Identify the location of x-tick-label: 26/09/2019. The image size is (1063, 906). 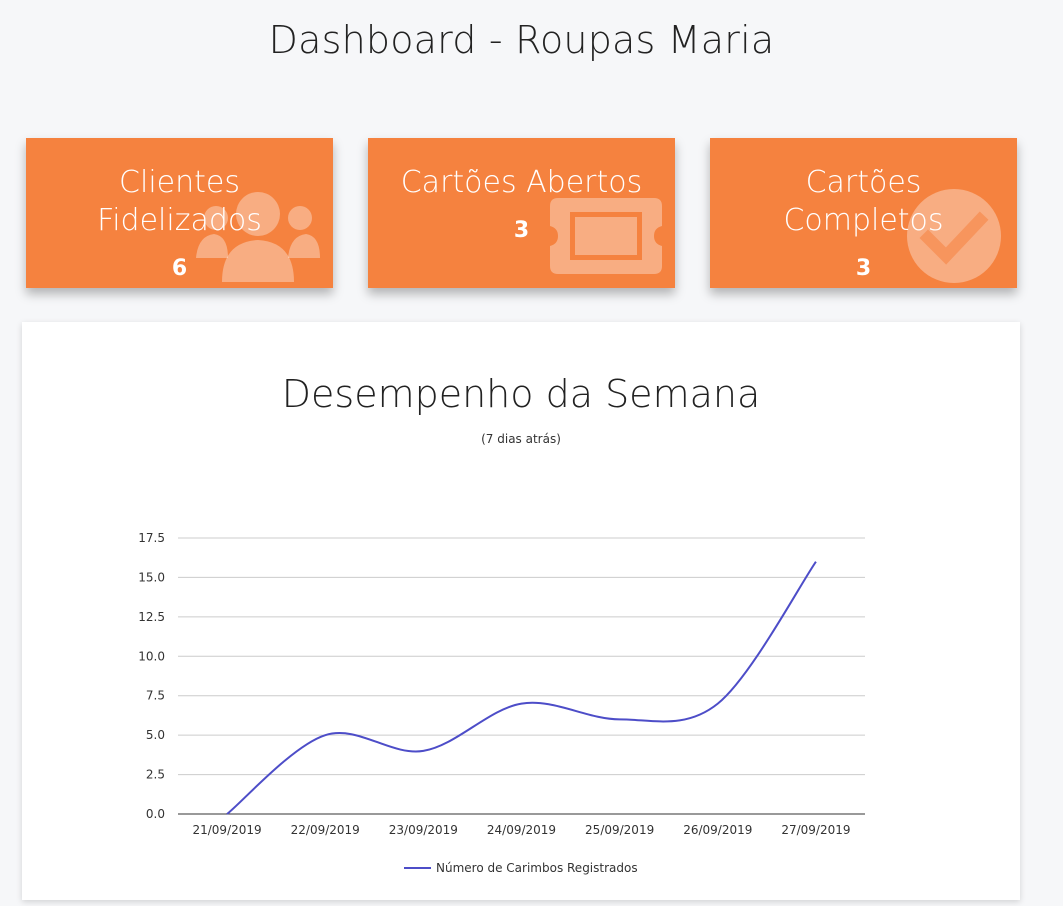
(717, 830).